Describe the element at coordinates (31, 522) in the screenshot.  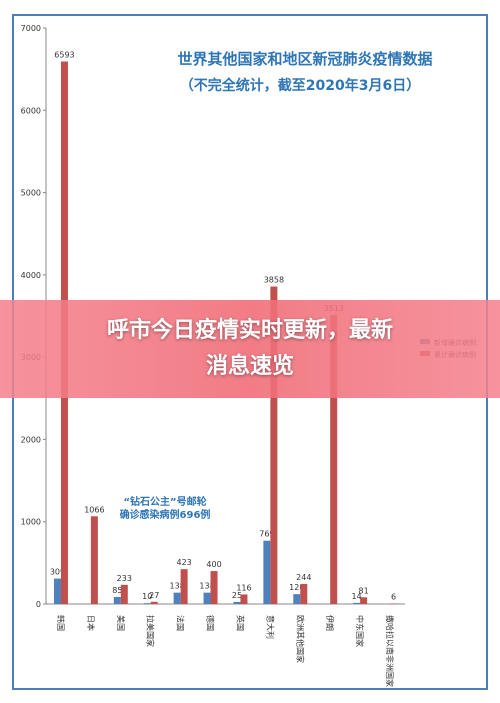
I see `y-tick-label: 1000` at that location.